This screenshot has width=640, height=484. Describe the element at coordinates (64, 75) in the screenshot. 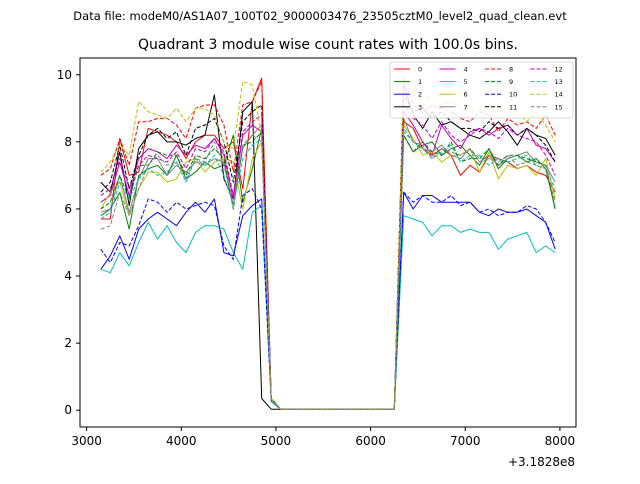

I see `y-tick-label-5: 10` at that location.